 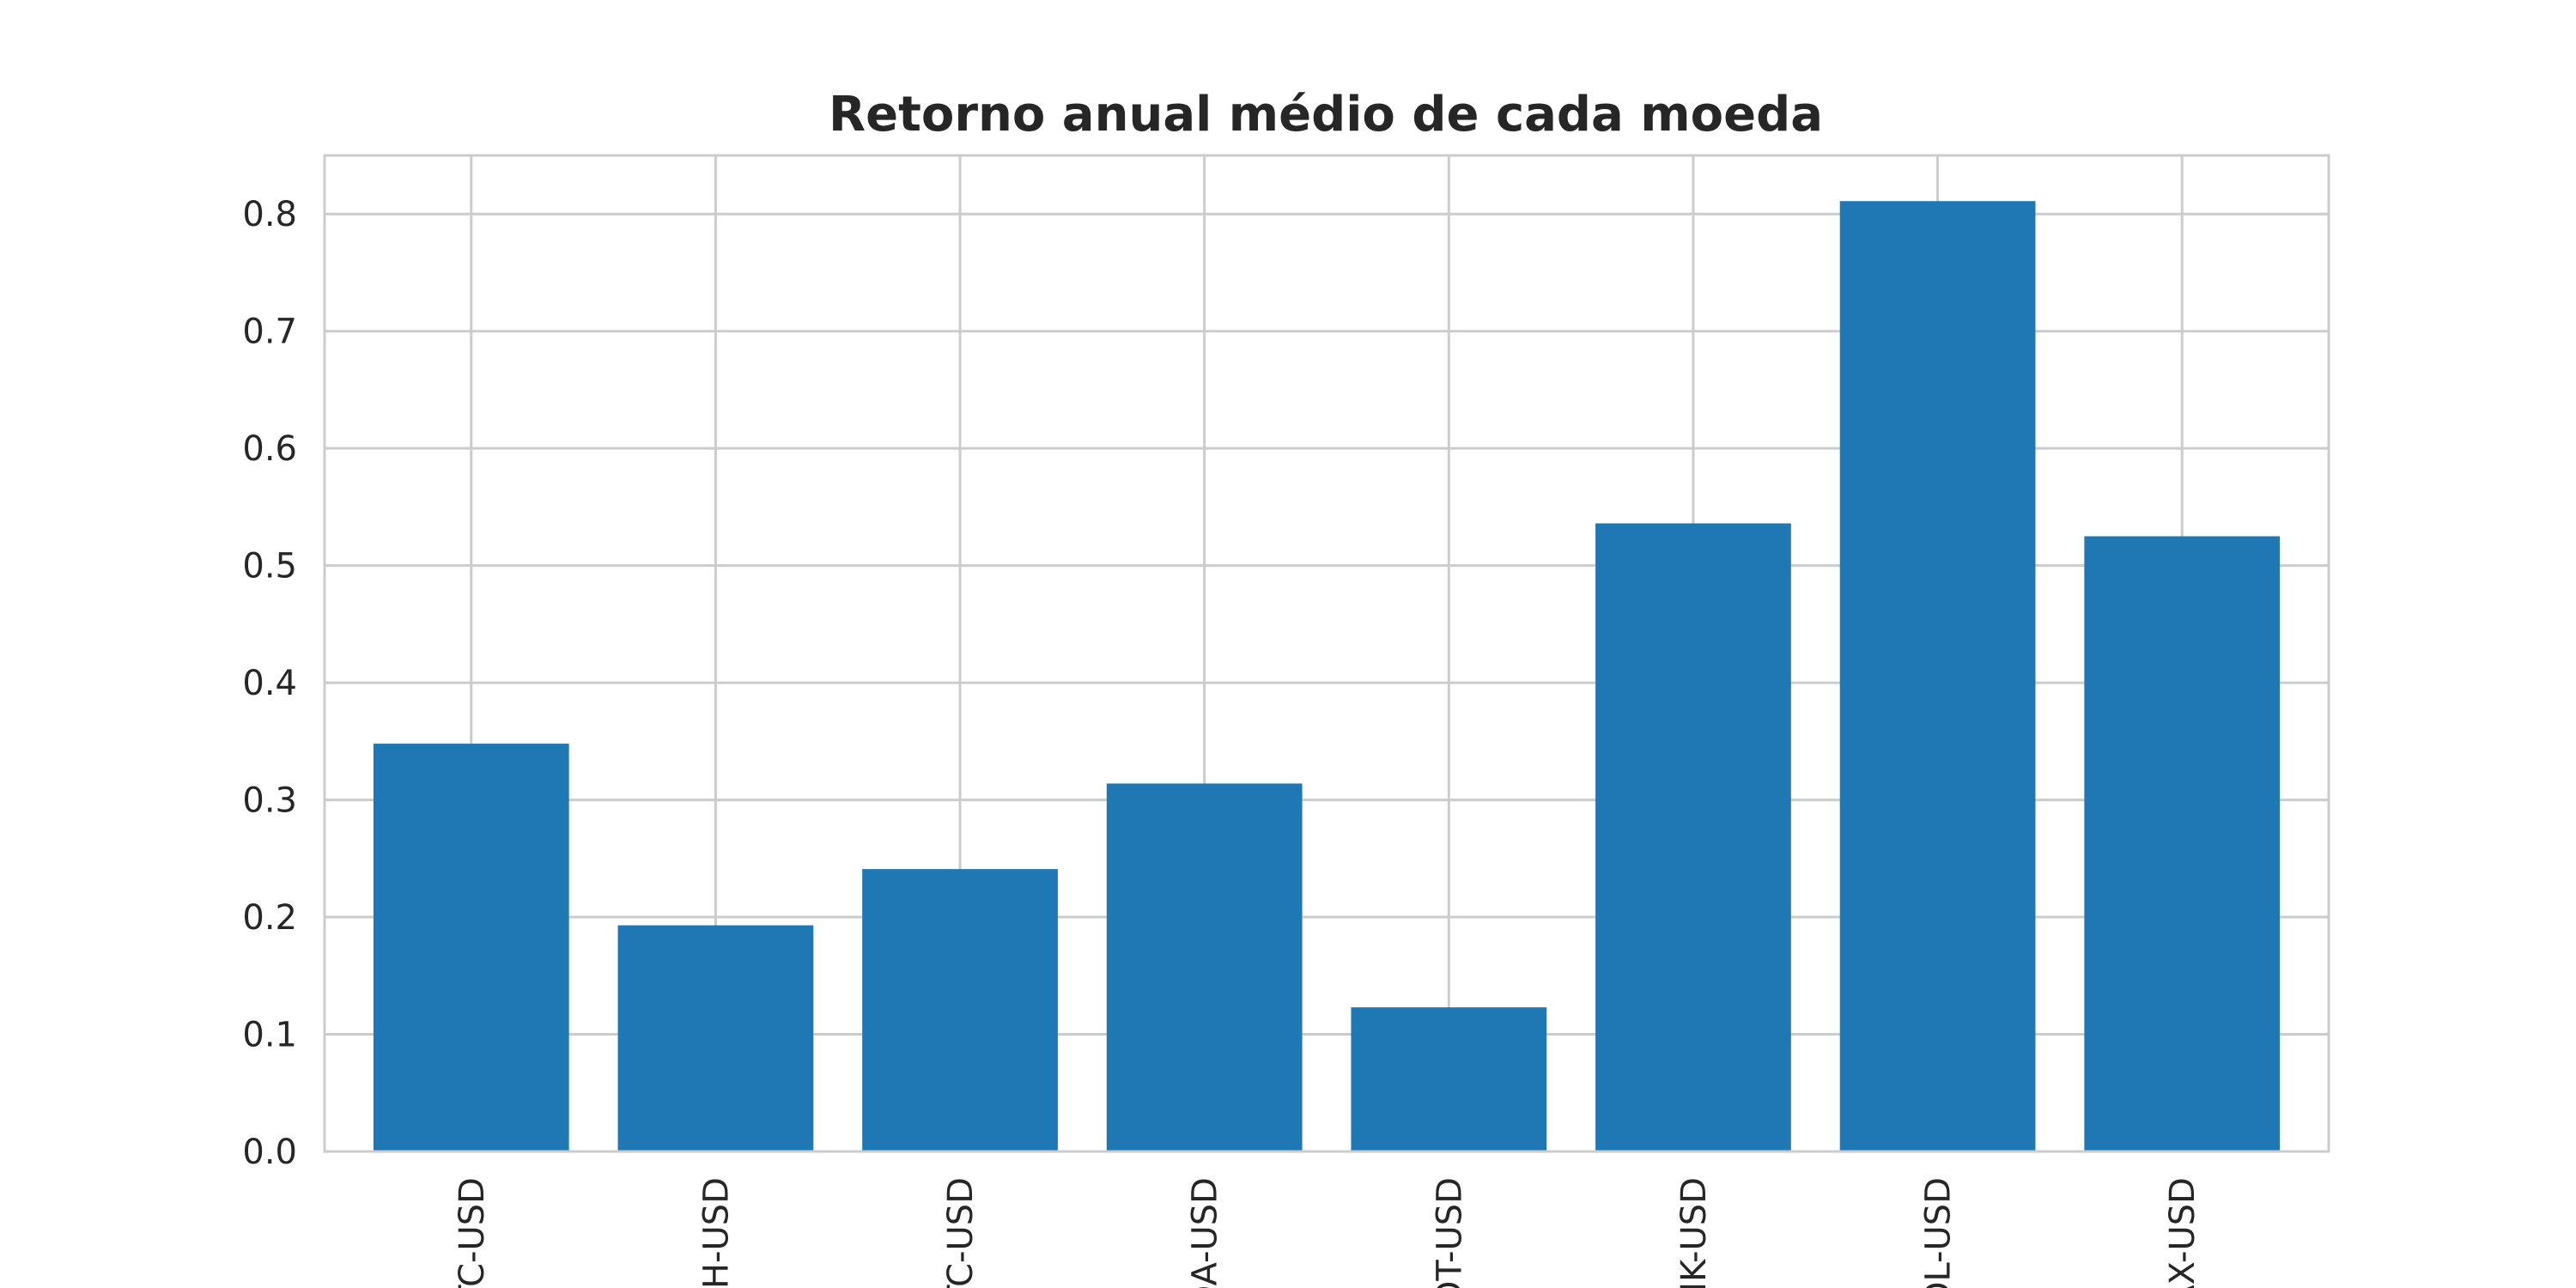 What do you see at coordinates (269, 214) in the screenshot?
I see `y-tick-label: 0.8` at bounding box center [269, 214].